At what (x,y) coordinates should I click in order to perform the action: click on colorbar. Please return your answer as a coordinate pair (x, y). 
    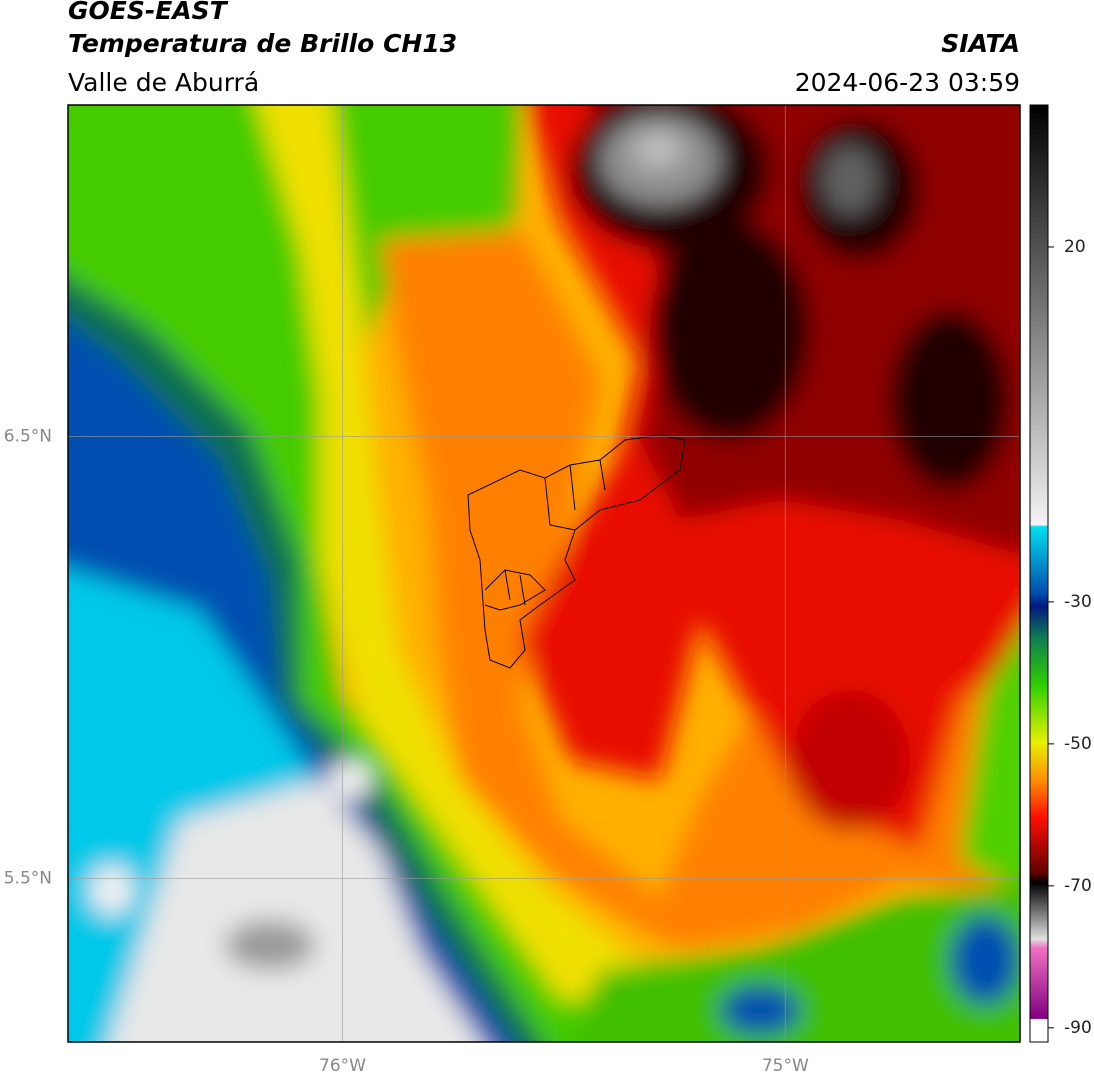
    Looking at the image, I should click on (1039, 573).